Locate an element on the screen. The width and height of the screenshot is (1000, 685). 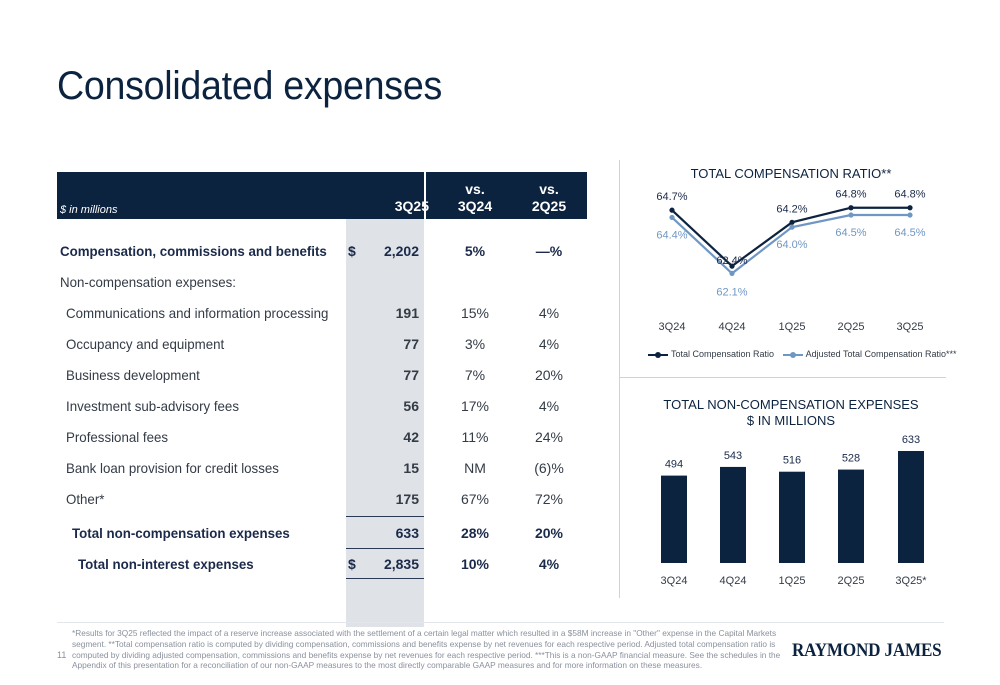
total-underline is located at coordinates (385, 578).